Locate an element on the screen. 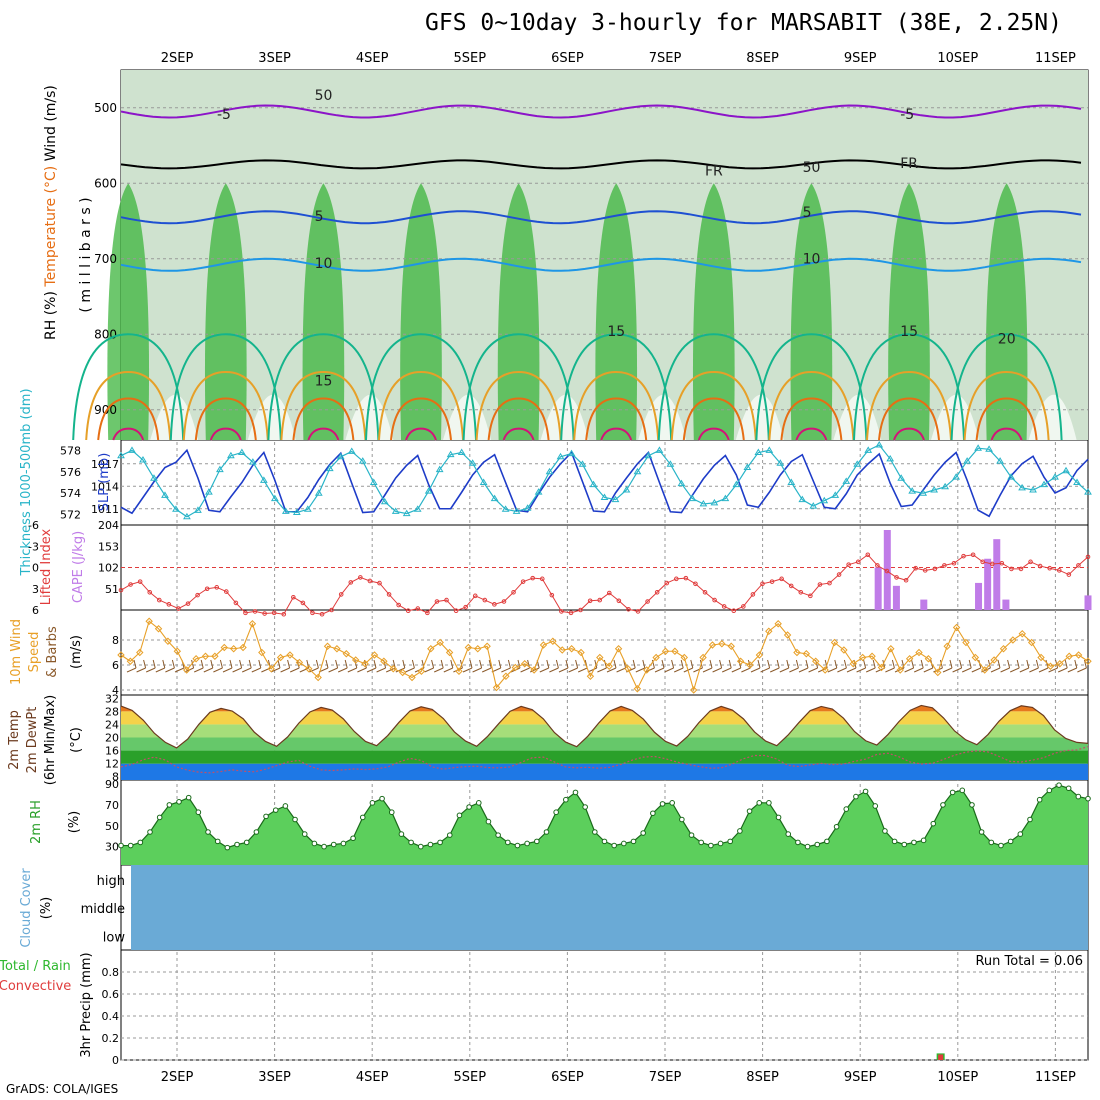 This screenshot has height=1100, width=1100. cloud-units-label: (%) is located at coordinates (46, 908).